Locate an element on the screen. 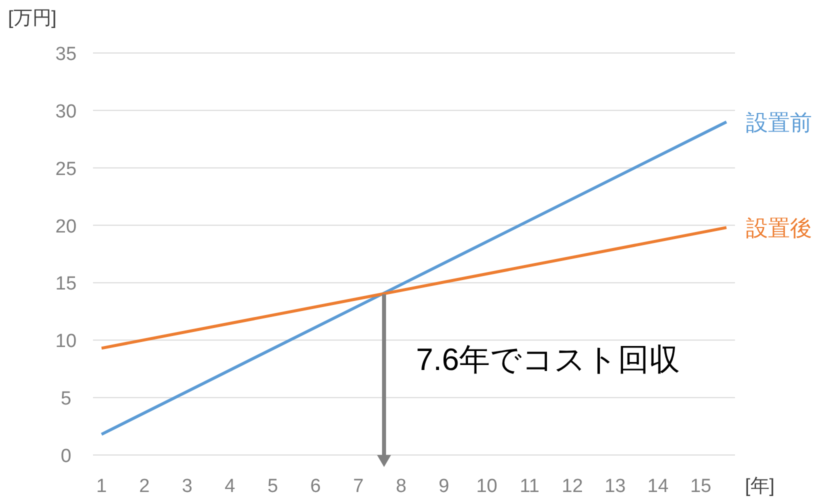  y-tick-label: 30 is located at coordinates (66, 111).